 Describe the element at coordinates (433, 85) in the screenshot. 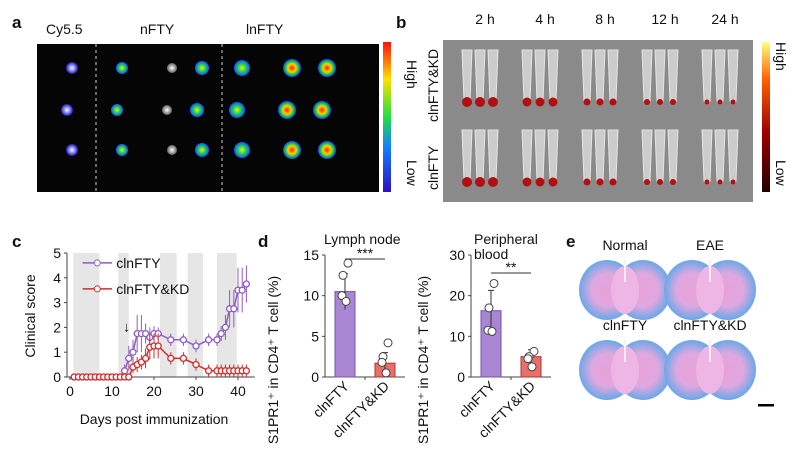

I see `row-label-clnfty-kd: clnFTY&KD` at that location.